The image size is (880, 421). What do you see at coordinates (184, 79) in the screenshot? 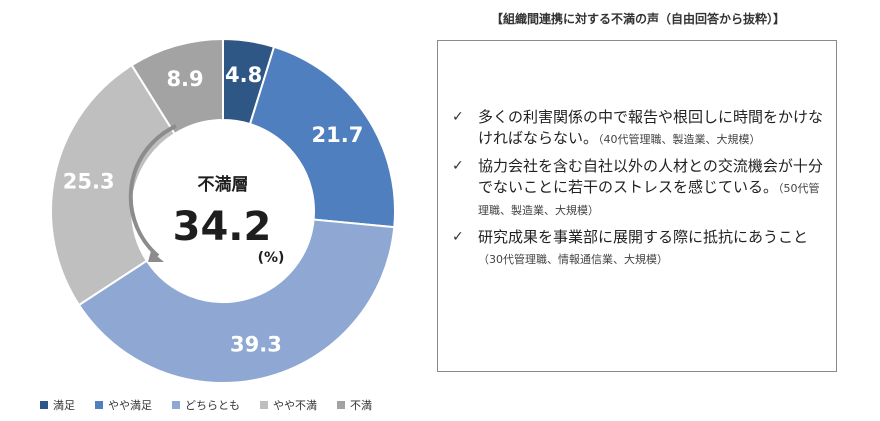
I see `slice-value-label: 8.9` at bounding box center [184, 79].